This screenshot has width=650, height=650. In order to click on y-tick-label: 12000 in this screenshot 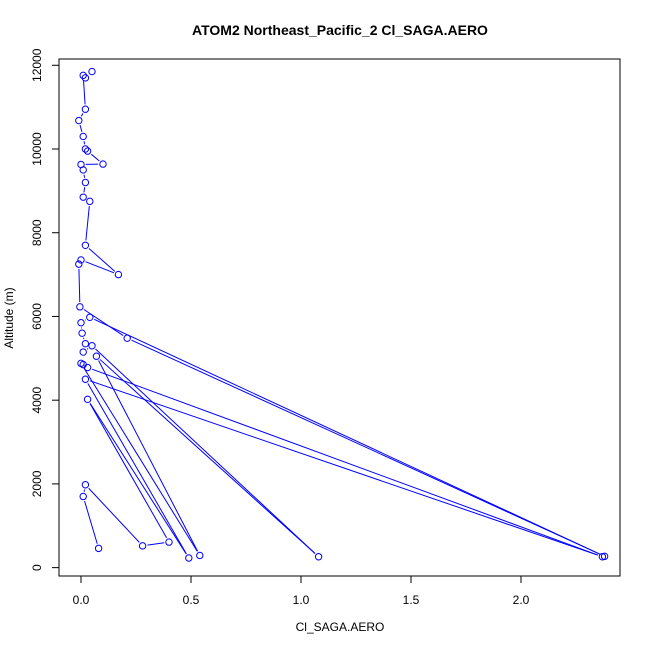, I will do `click(37, 65)`.